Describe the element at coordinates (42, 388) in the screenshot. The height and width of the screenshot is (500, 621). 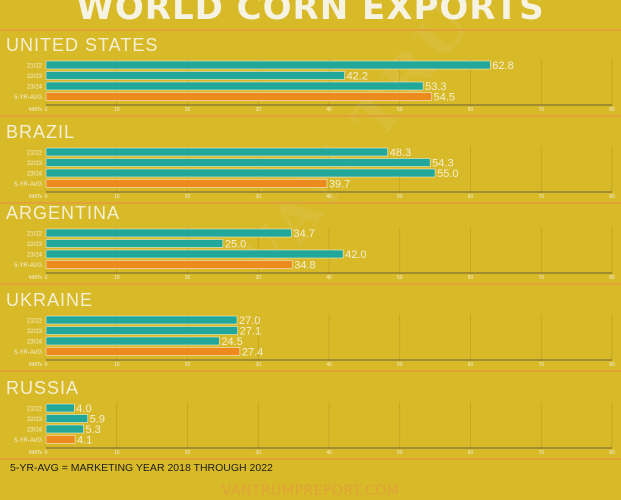
I see `country-label: RUSSIA` at that location.